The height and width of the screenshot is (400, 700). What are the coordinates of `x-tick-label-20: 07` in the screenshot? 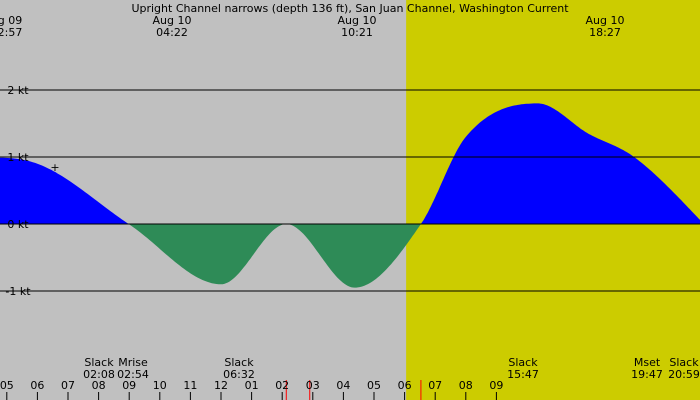 It's located at (435, 385).